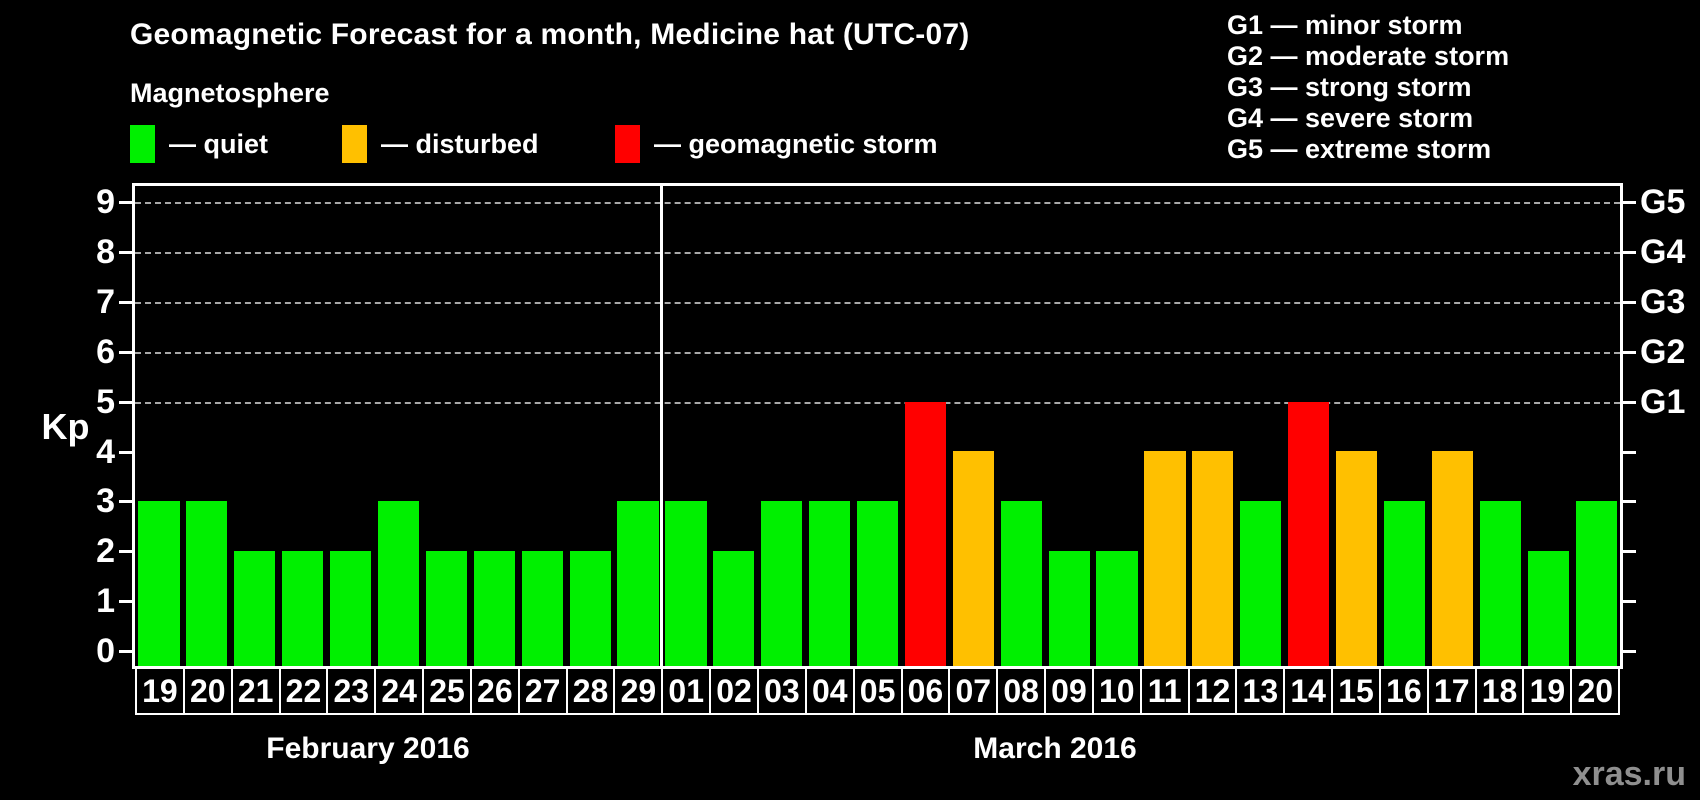  Describe the element at coordinates (1260, 691) in the screenshot. I see `day-label-13: 13` at that location.